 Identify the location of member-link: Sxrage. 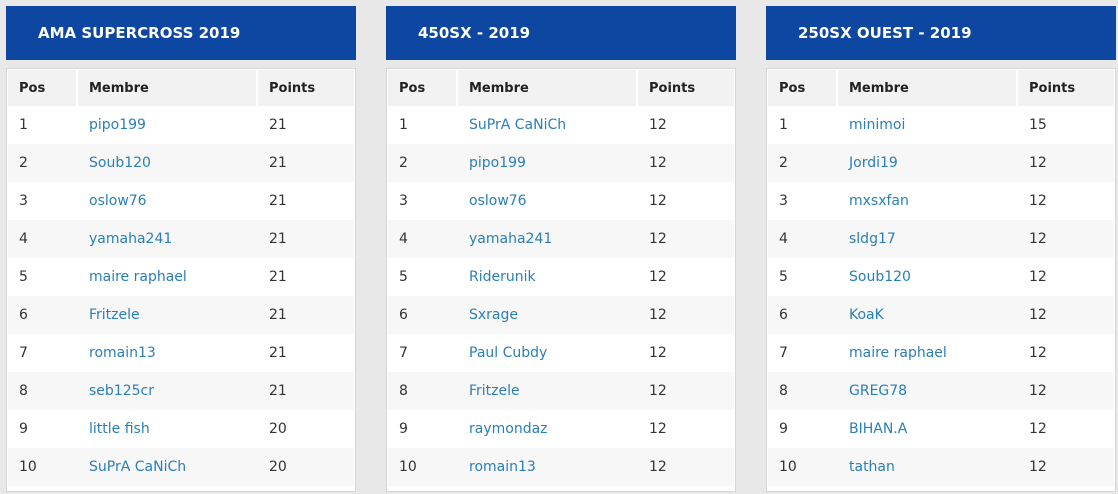
(494, 315).